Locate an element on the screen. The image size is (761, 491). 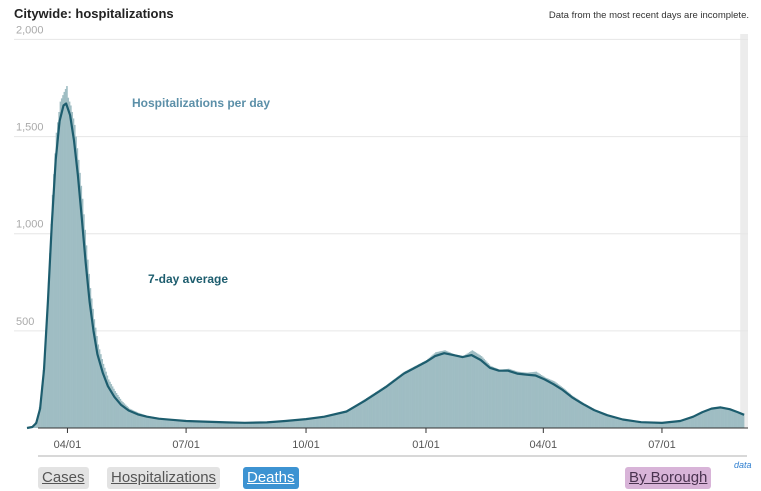
x-tick-label: 10/01 is located at coordinates (306, 445).